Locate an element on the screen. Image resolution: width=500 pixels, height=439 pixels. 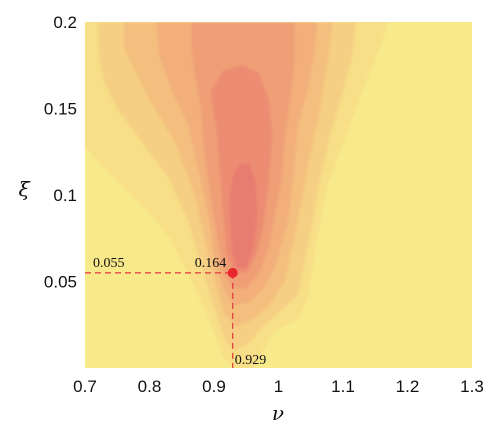
optimum-xi-annotation: 0.055 is located at coordinates (109, 263).